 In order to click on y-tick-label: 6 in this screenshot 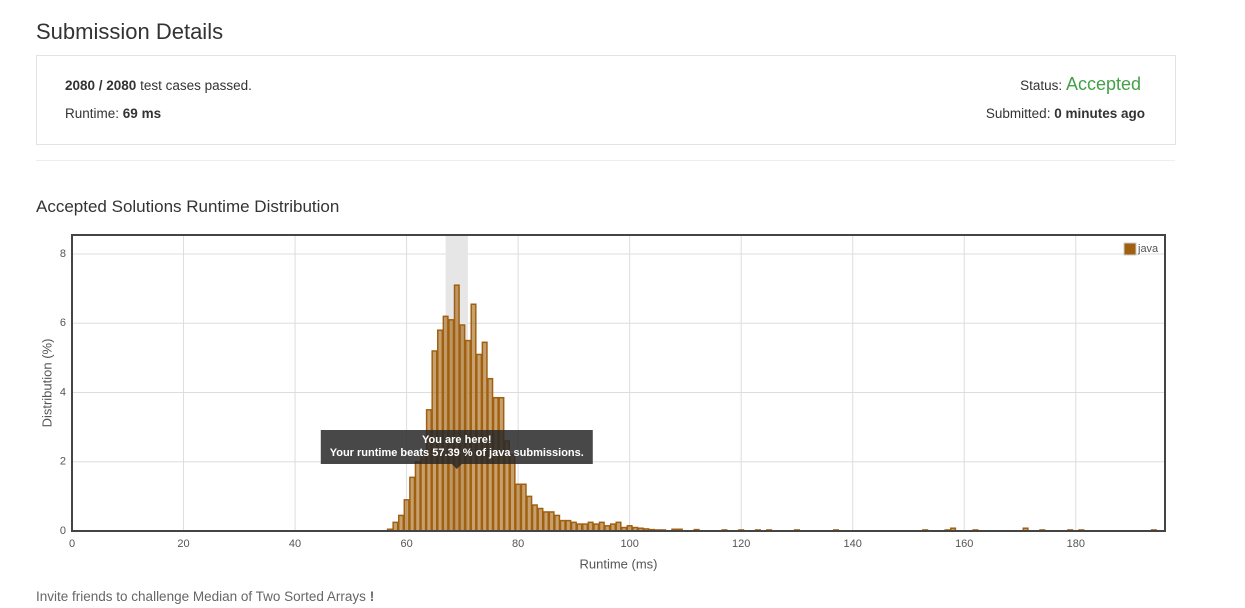, I will do `click(63, 323)`.